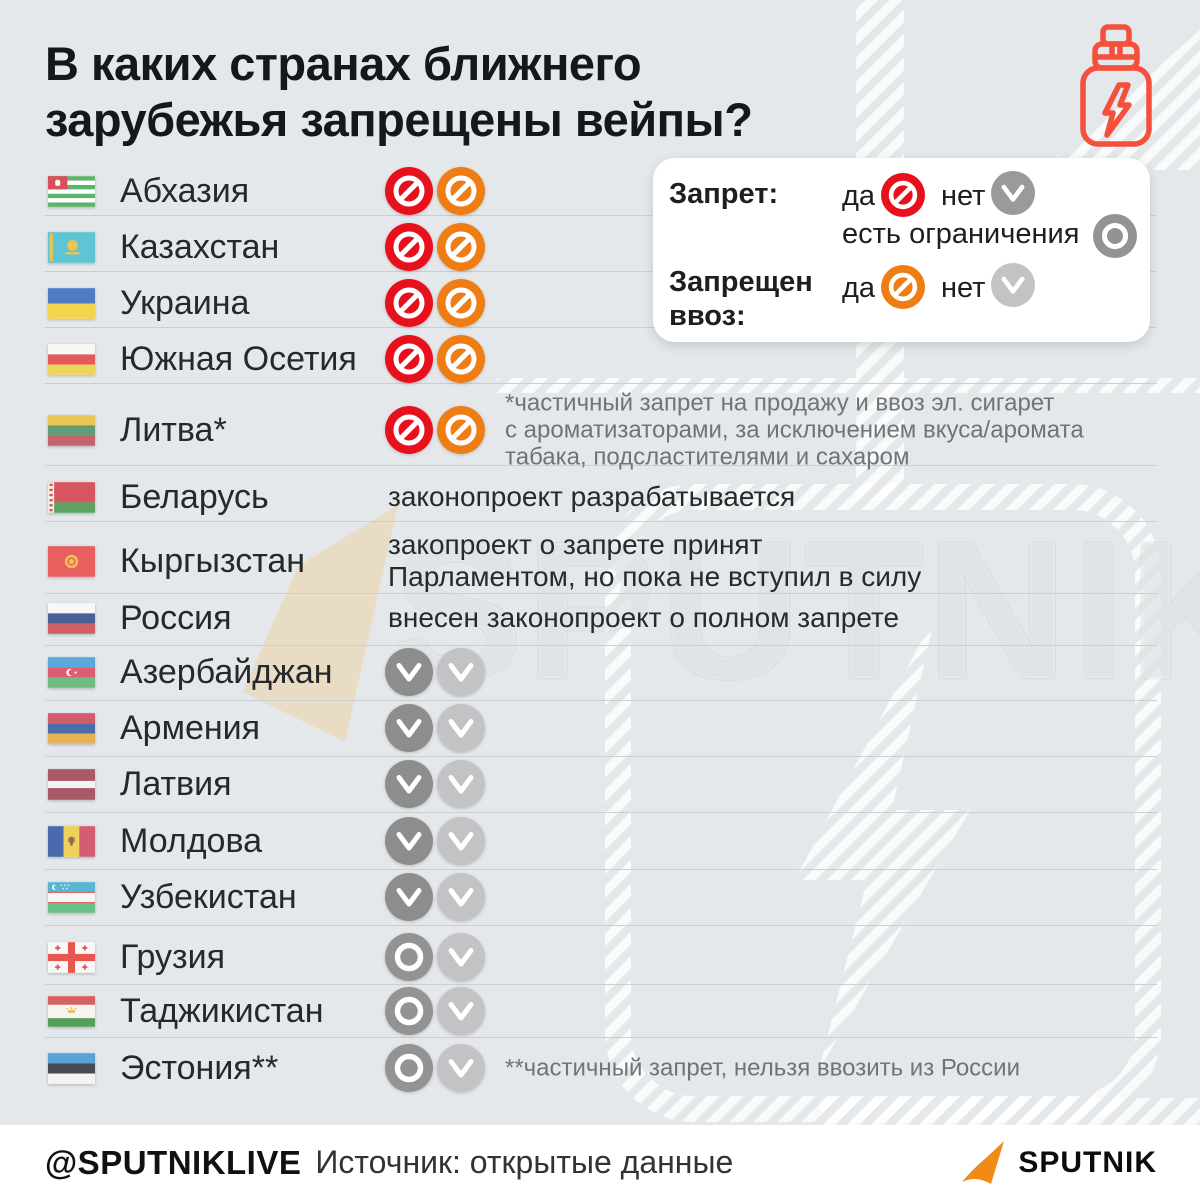 This screenshot has width=1200, height=1200. Describe the element at coordinates (983, 1162) in the screenshot. I see `sputnik-arrow-icon` at that location.